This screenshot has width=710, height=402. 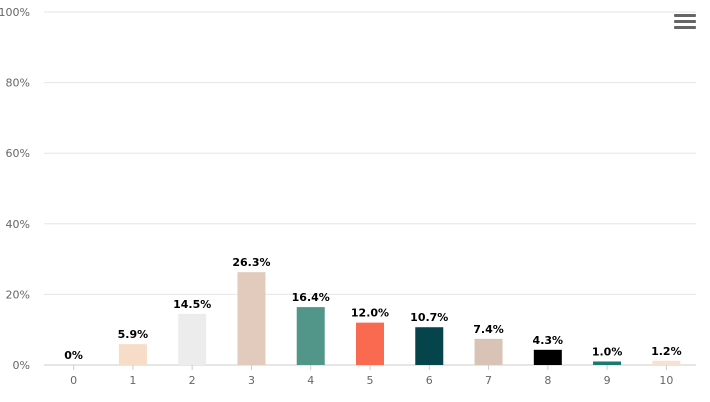 What do you see at coordinates (192, 304) in the screenshot?
I see `data-label-2: 14.5%` at bounding box center [192, 304].